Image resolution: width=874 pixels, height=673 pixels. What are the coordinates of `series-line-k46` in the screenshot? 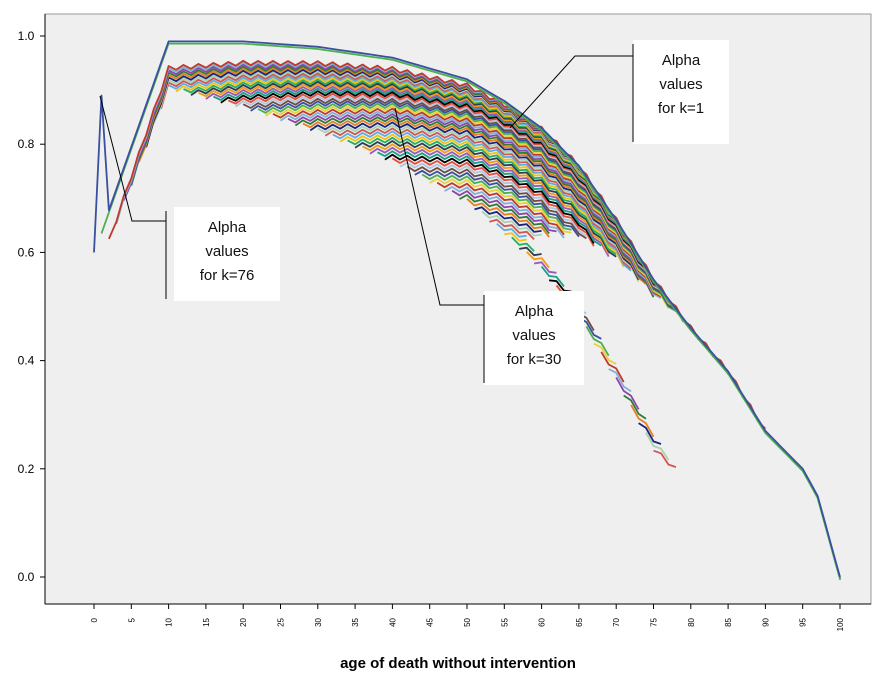 It's located at (500, 205).